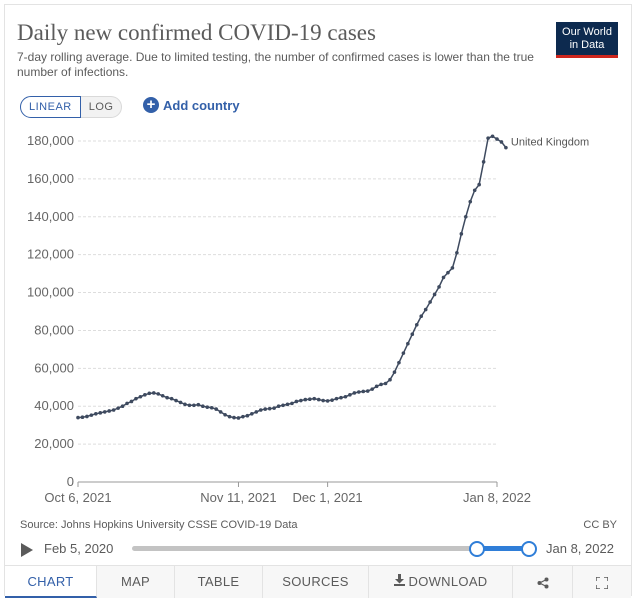 This screenshot has height=600, width=637. What do you see at coordinates (136, 582) in the screenshot?
I see `tab-map: MAP` at bounding box center [136, 582].